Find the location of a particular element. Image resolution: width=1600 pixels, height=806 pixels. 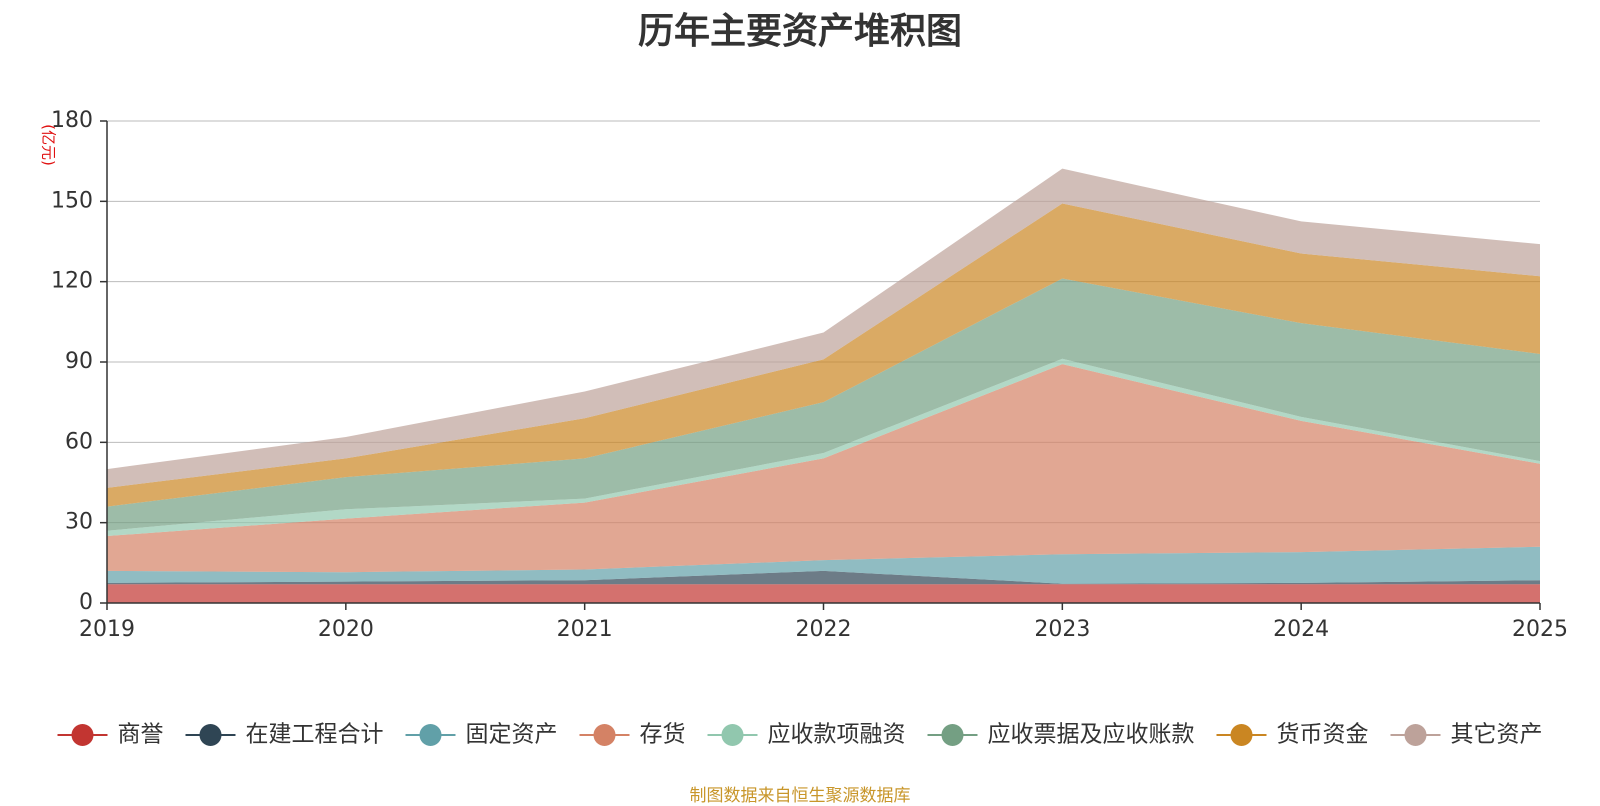

x-tick-label: 2021 is located at coordinates (585, 629).